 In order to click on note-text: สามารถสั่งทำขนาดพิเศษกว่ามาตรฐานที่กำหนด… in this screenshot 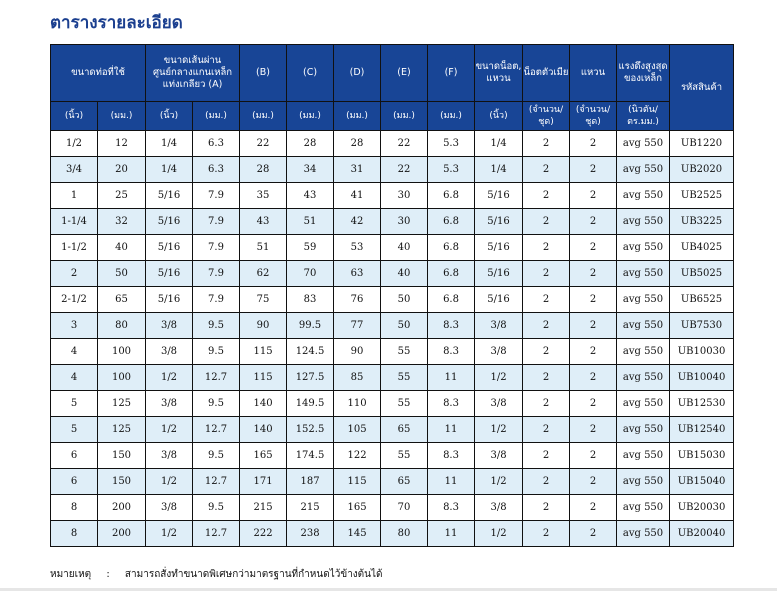, I will do `click(253, 574)`.